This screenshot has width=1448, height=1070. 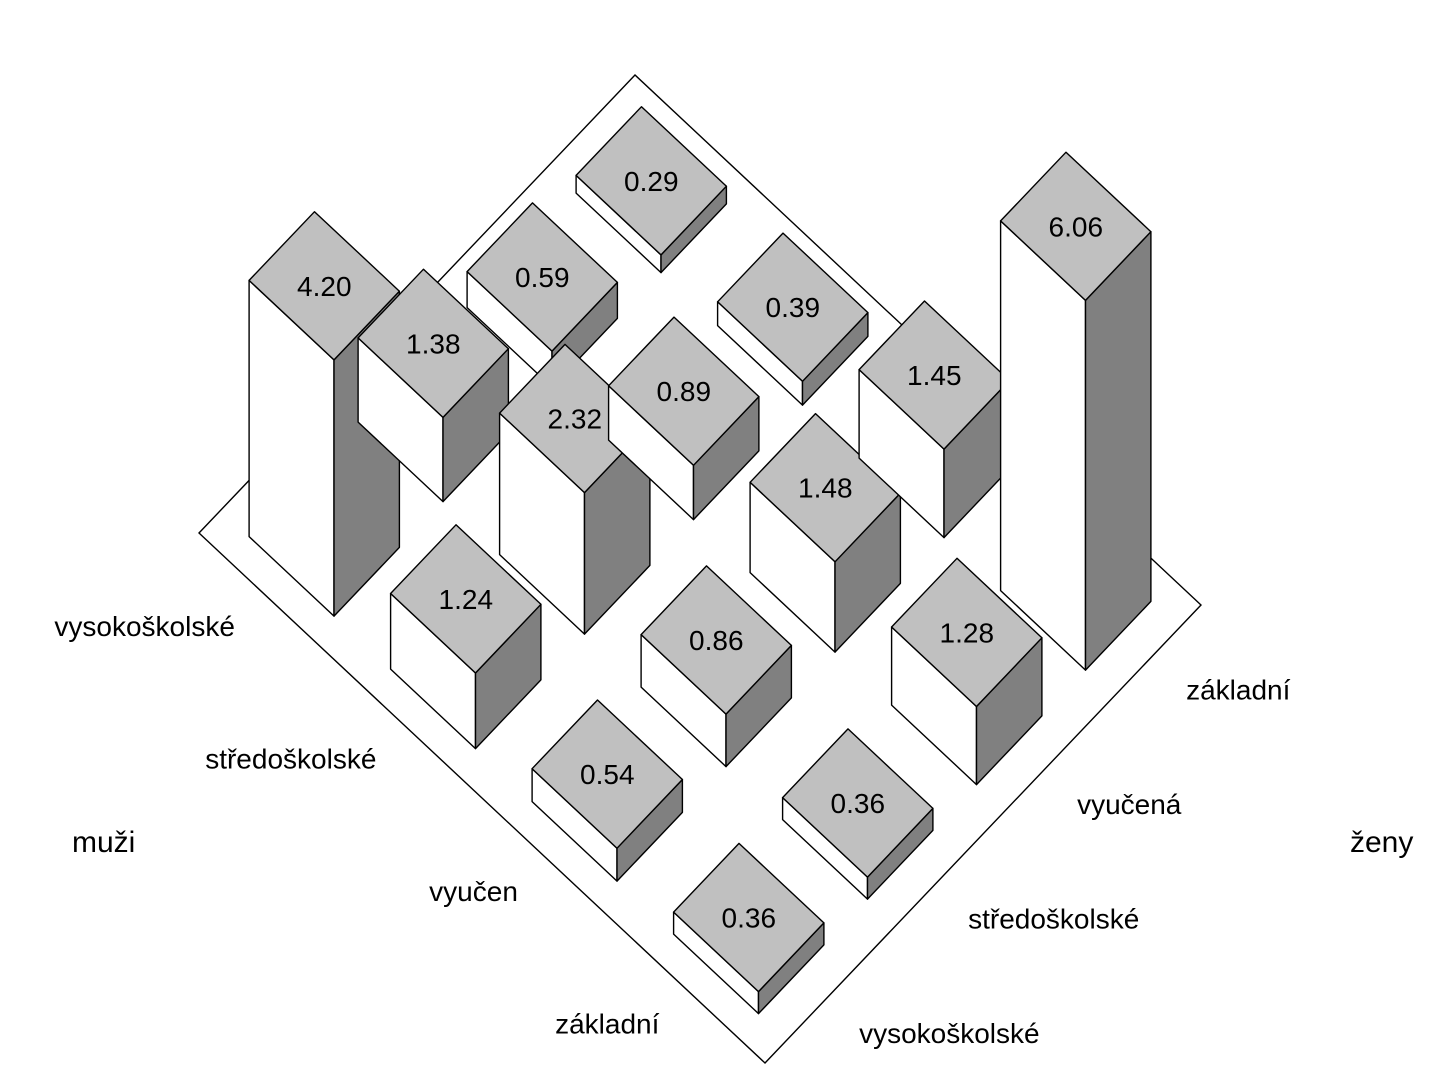 I want to click on y-category-label: středoškolské, so click(x=1053, y=918).